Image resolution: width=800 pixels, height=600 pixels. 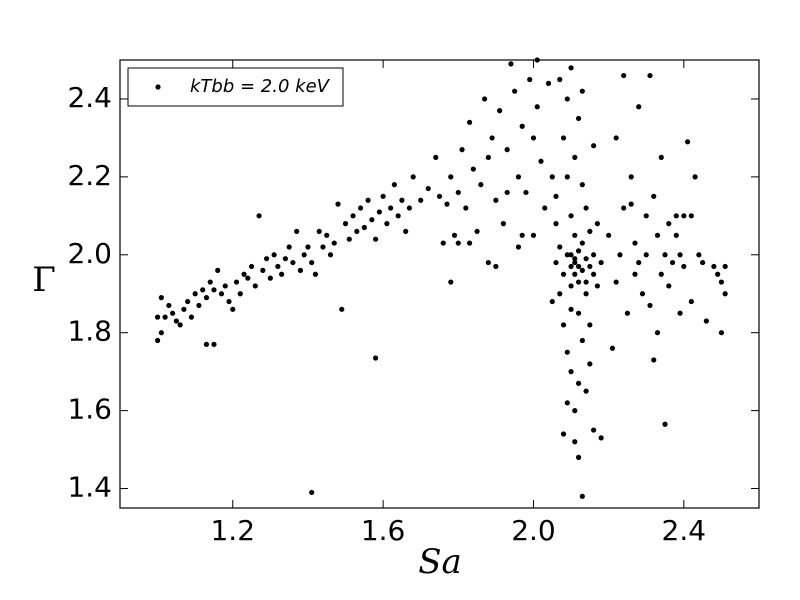 What do you see at coordinates (89, 253) in the screenshot?
I see `y-tick-label: 2.0` at bounding box center [89, 253].